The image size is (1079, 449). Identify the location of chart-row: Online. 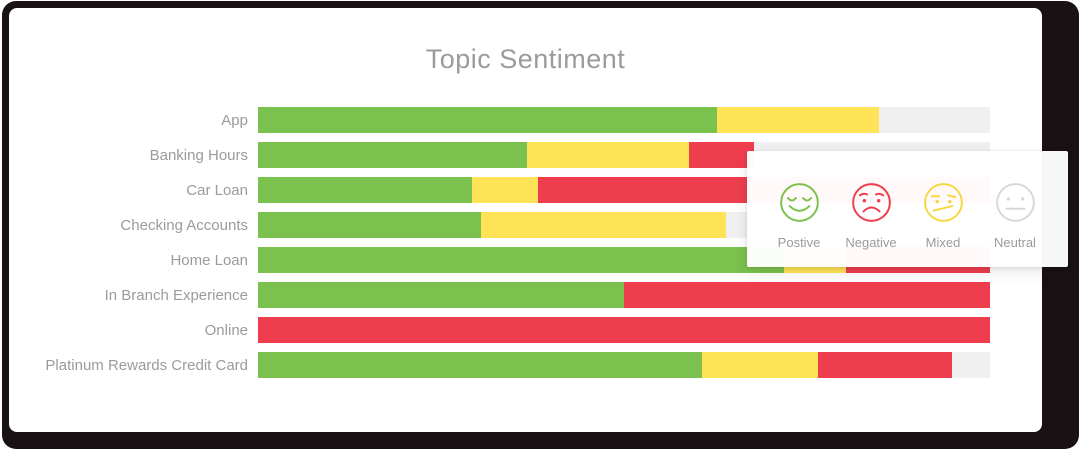
(499, 330).